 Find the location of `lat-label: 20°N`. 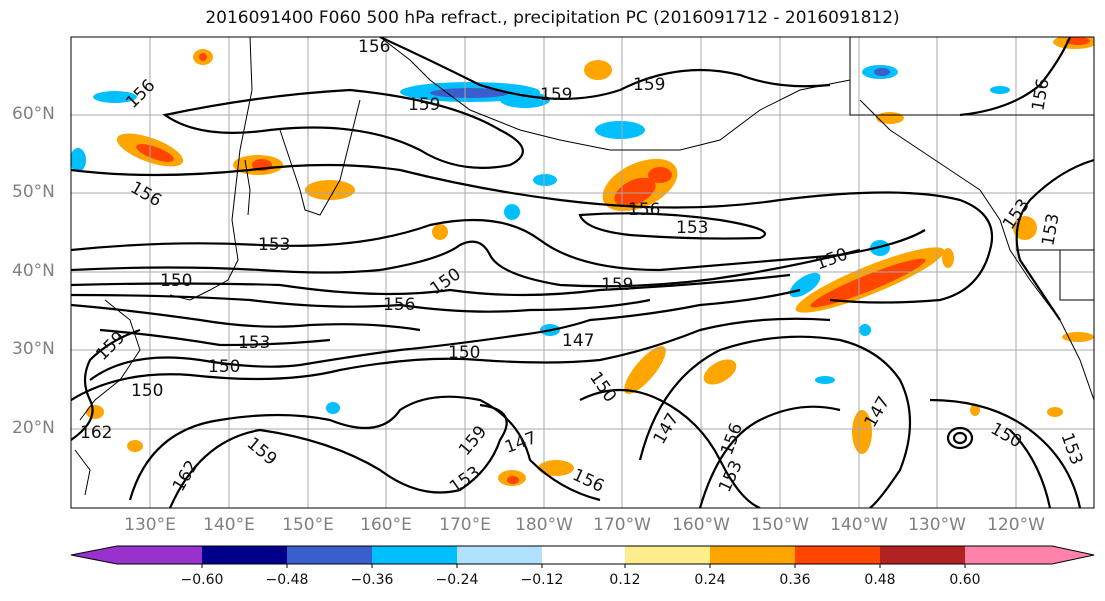

lat-label: 20°N is located at coordinates (33, 428).